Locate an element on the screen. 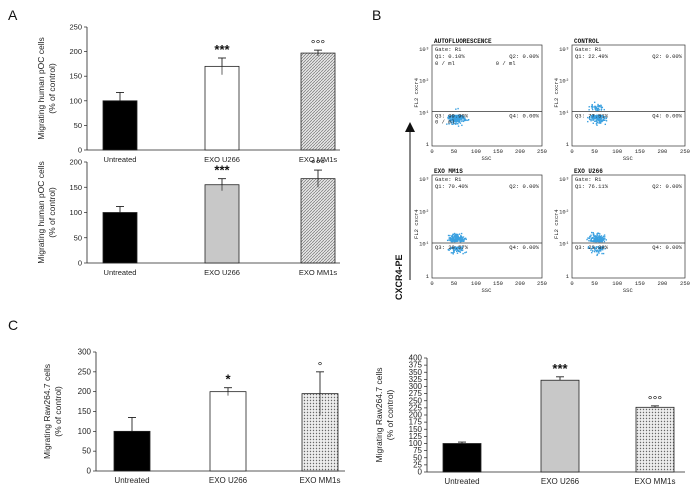 This screenshot has width=700, height=492. bar-untreated is located at coordinates (462, 458).